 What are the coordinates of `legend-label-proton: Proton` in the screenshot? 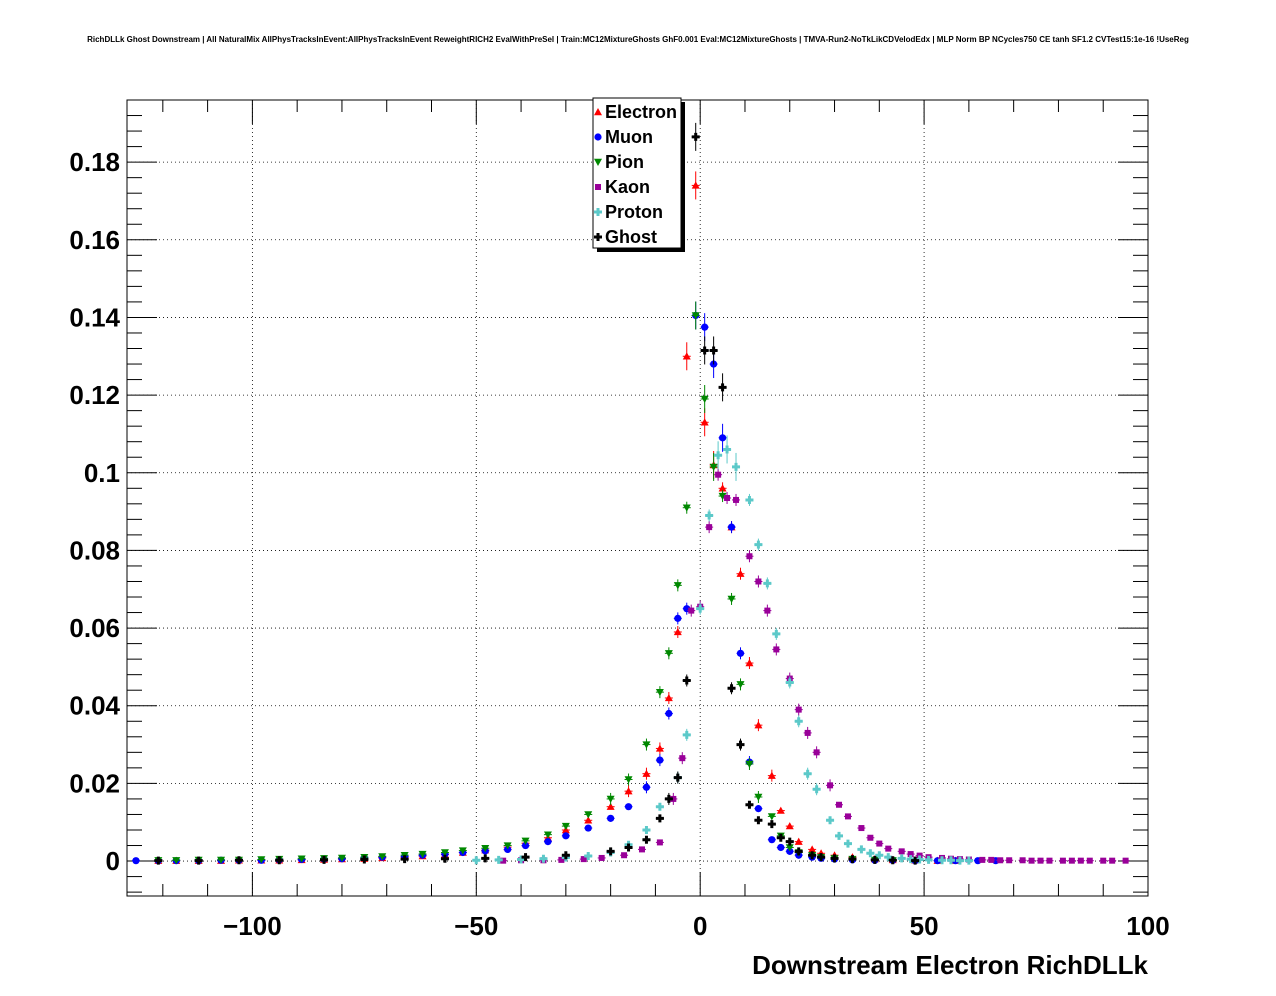 It's located at (634, 212).